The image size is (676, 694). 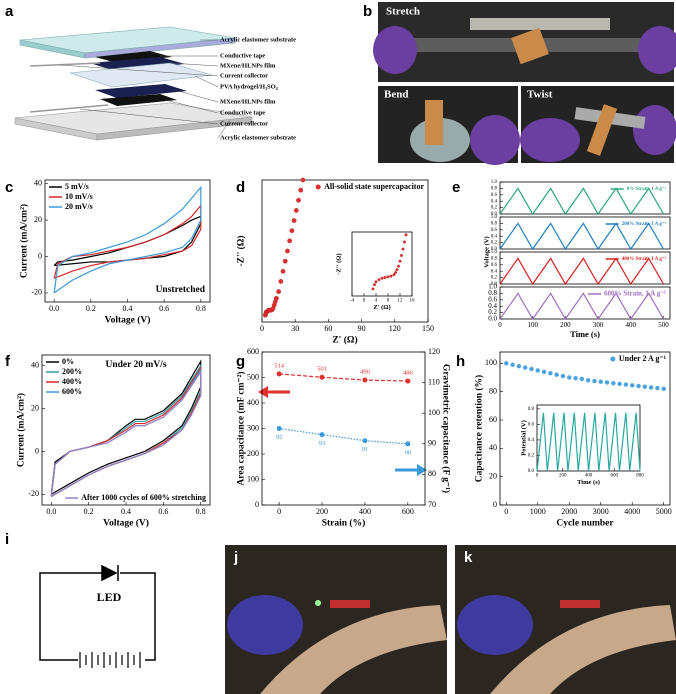 I want to click on data-label: 95, so click(x=279, y=437).